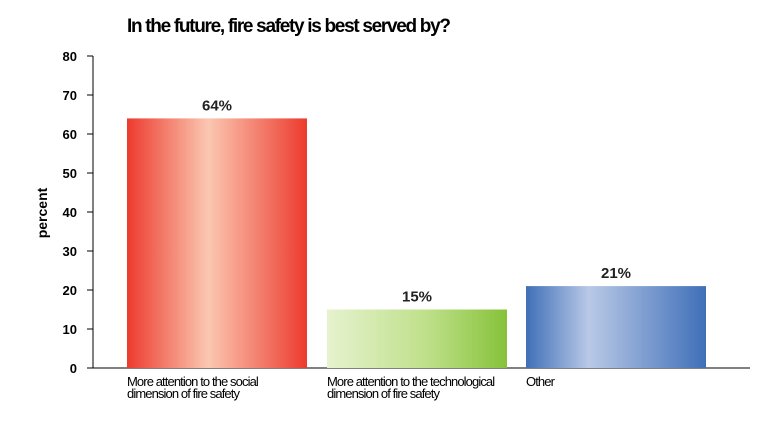  I want to click on data-label: 21%, so click(616, 273).